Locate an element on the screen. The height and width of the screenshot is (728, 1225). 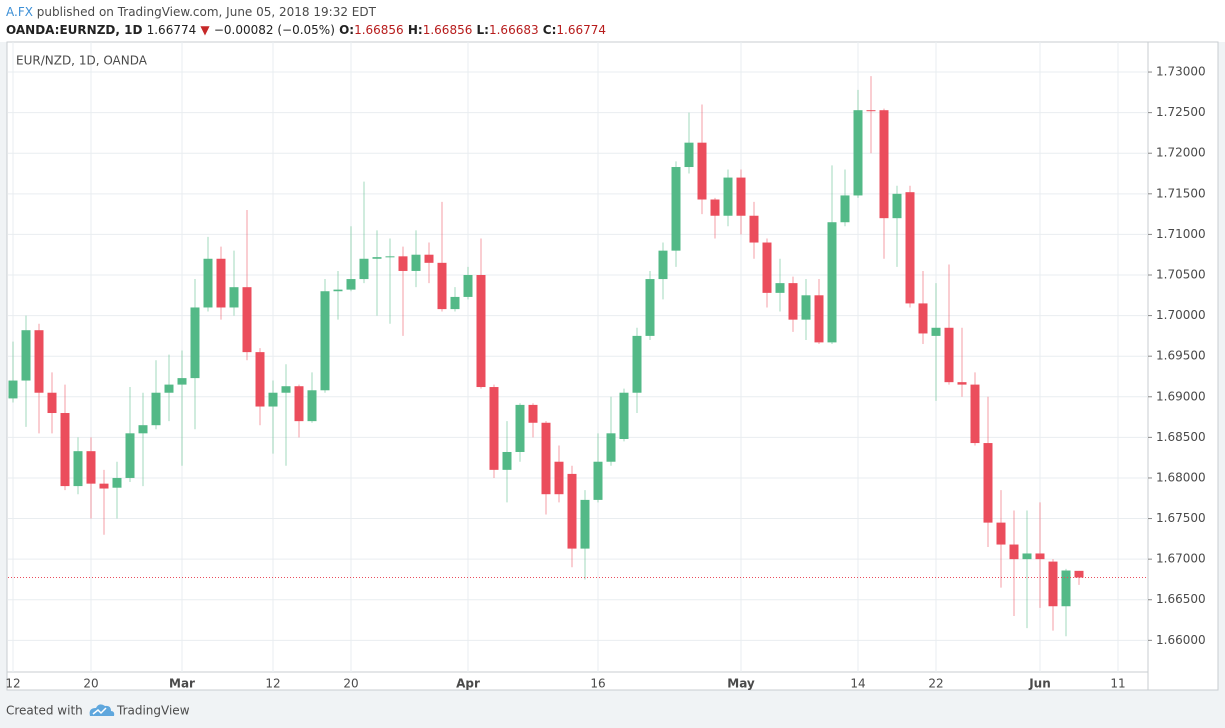
y-tick-label: 1.73000 is located at coordinates (1181, 72).